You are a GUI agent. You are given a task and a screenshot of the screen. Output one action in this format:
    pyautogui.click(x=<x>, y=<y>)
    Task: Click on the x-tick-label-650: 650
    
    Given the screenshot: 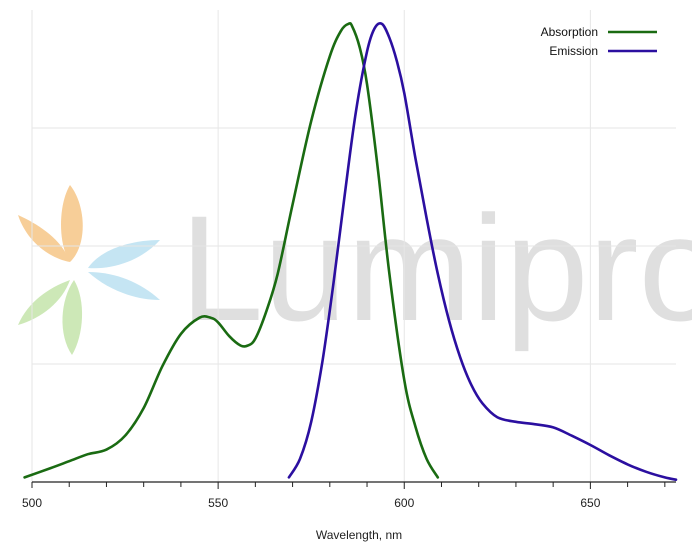 What is the action you would take?
    pyautogui.click(x=590, y=503)
    